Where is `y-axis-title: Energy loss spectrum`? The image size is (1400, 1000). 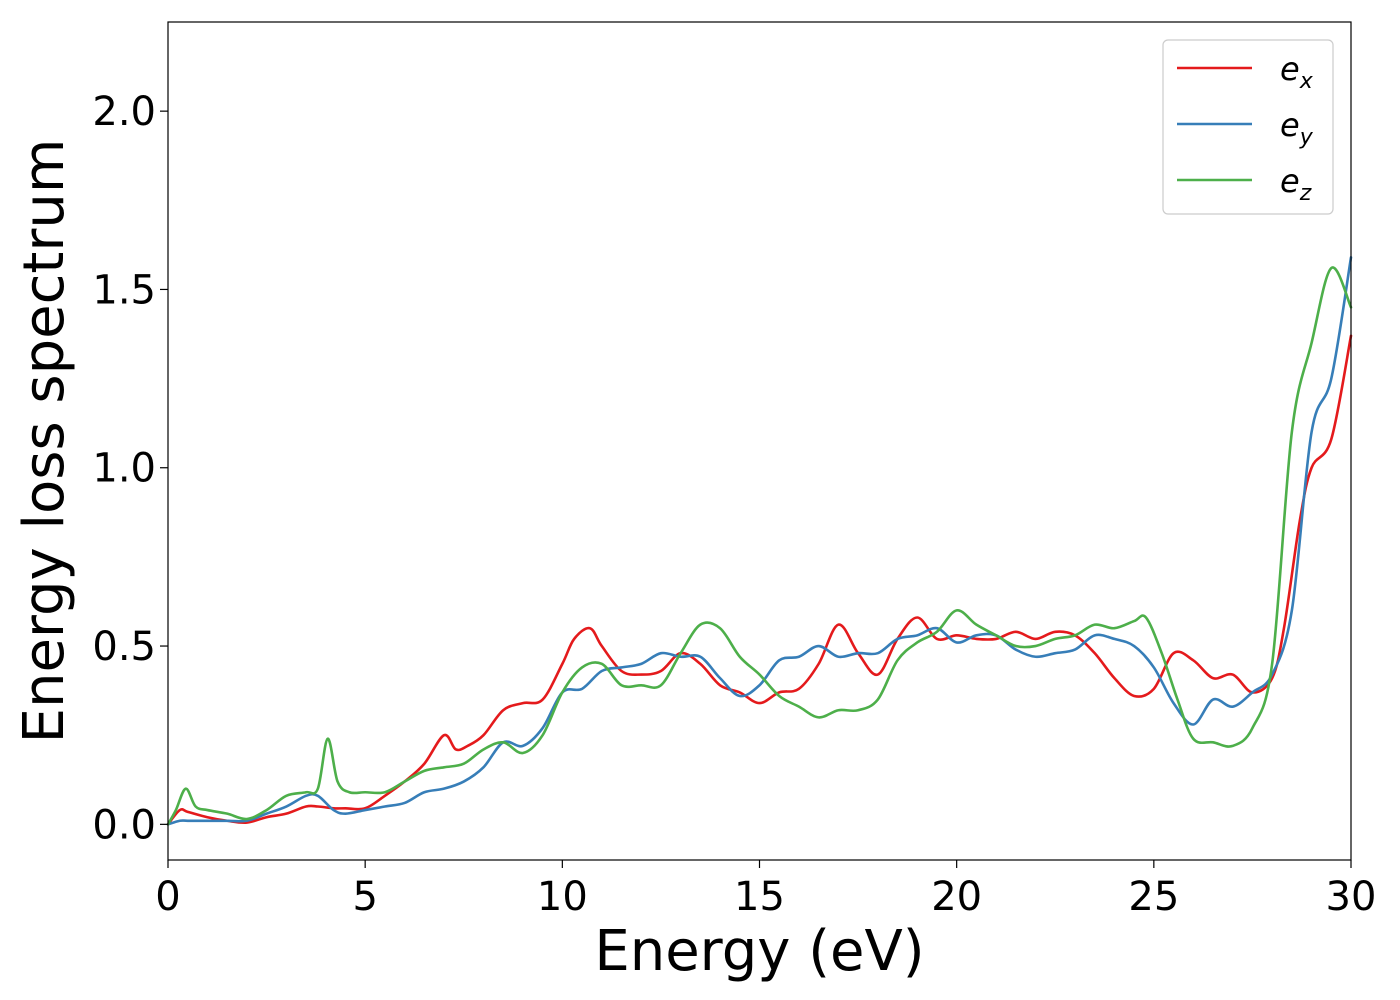 y-axis-title: Energy loss spectrum is located at coordinates (44, 441).